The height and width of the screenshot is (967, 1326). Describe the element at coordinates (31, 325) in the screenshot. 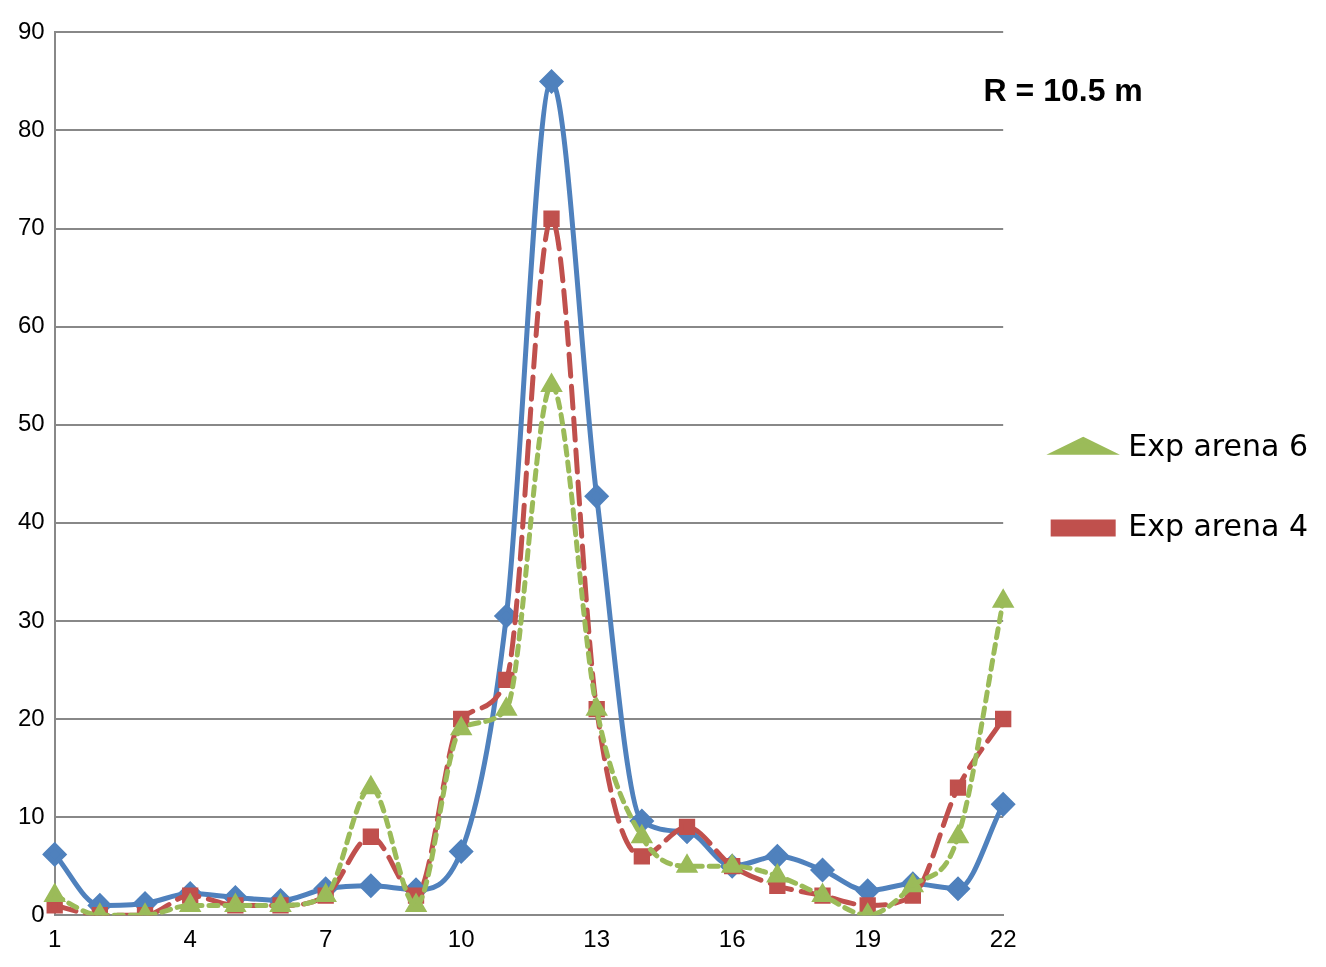

I see `y-tick-label: 60` at that location.